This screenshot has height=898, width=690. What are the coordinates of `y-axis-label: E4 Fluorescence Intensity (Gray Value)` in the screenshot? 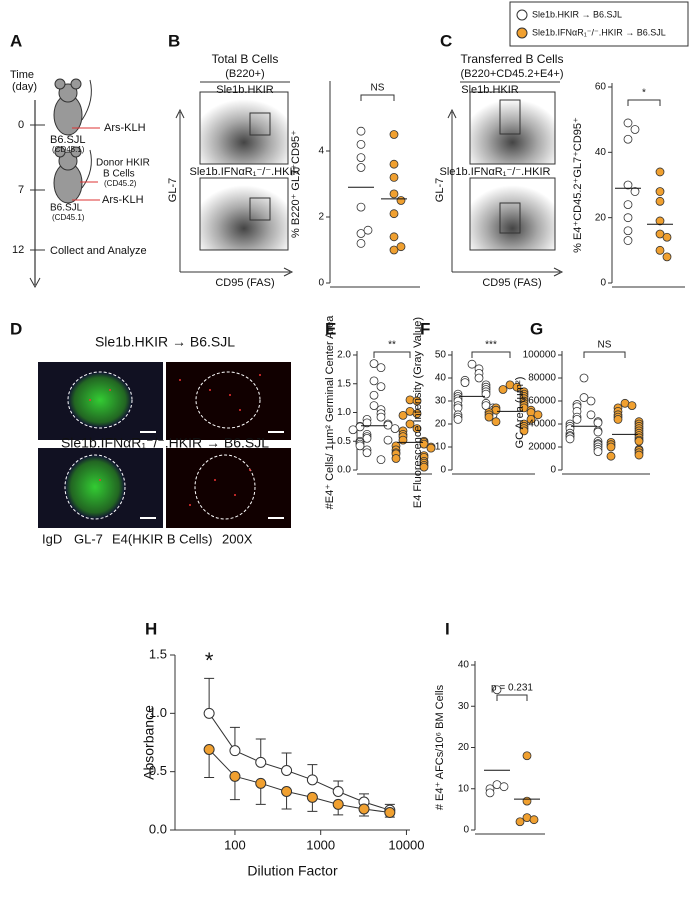 It's located at (418, 412).